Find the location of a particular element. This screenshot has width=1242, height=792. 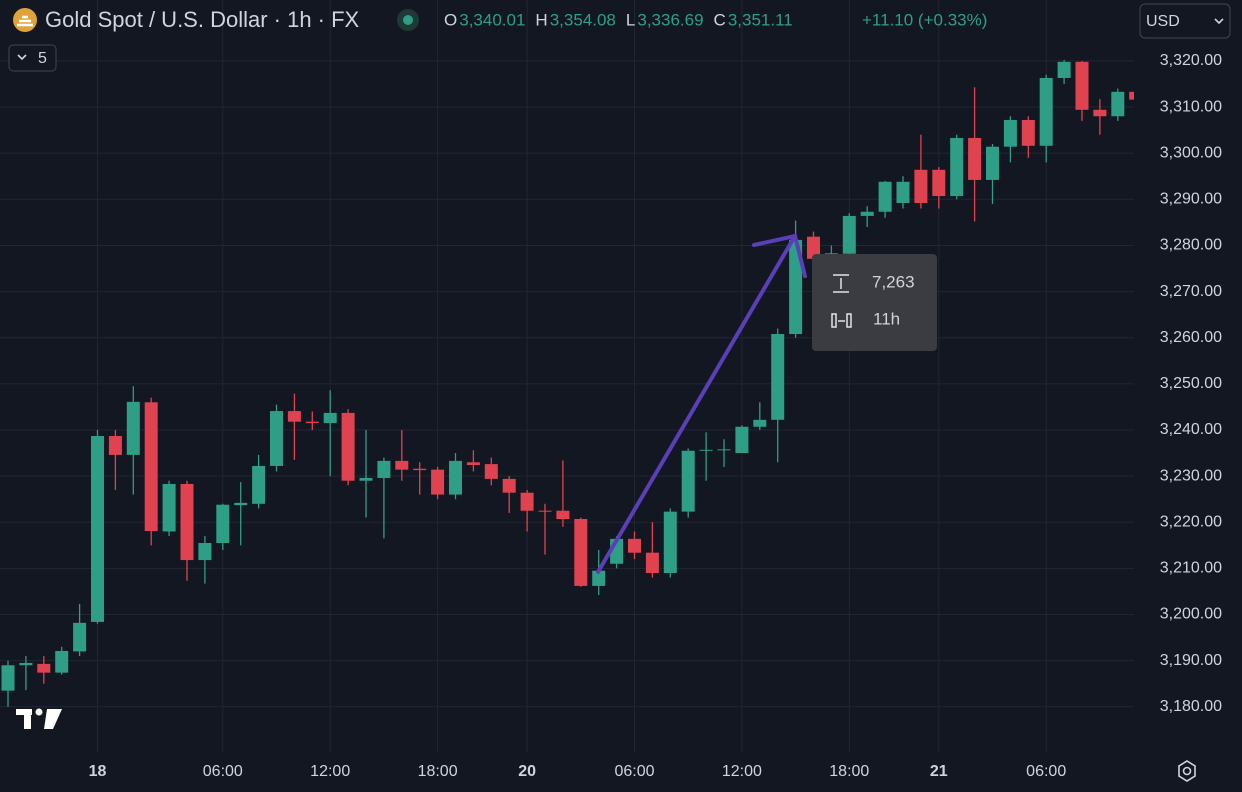

ohlc-label: H is located at coordinates (541, 19).